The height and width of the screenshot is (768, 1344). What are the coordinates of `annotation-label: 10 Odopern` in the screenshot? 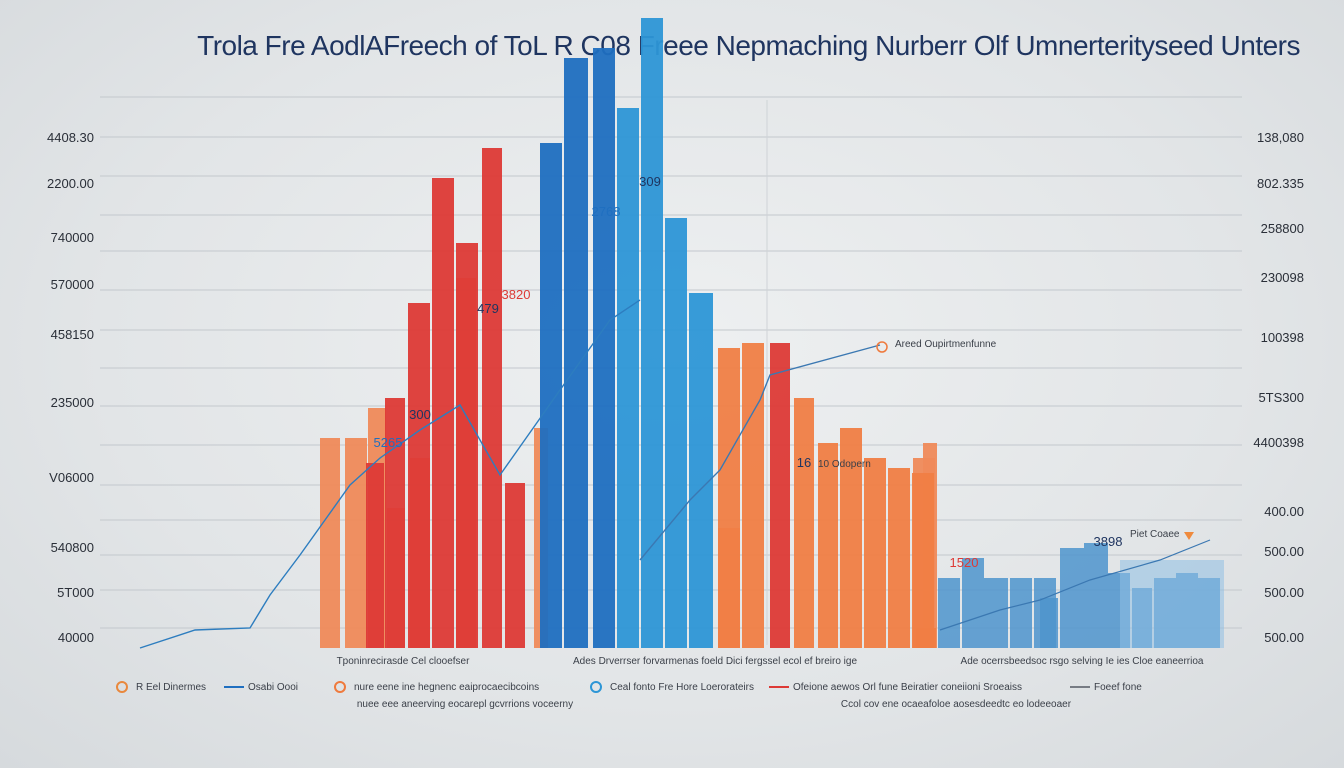 It's located at (844, 464).